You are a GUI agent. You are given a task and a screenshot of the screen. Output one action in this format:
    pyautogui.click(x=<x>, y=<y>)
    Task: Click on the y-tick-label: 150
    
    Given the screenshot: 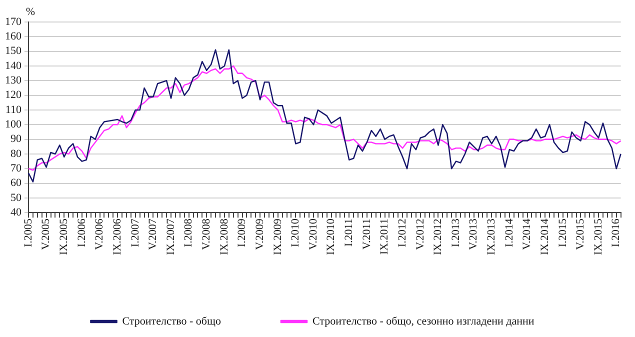 What is the action you would take?
    pyautogui.click(x=13, y=51)
    